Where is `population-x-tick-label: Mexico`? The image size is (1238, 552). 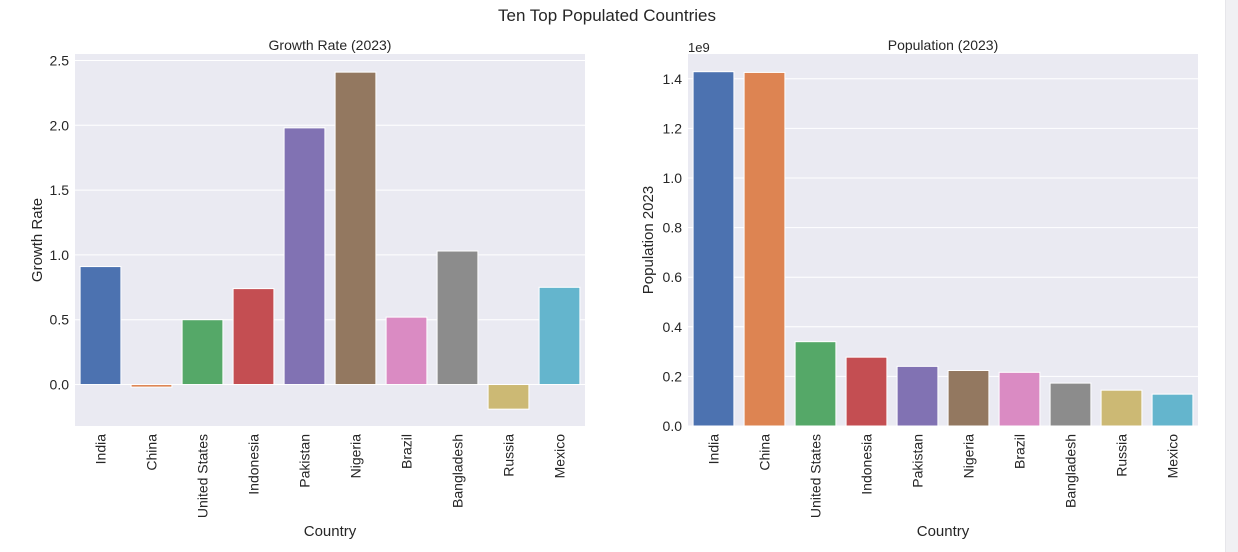
population-x-tick-label: Mexico is located at coordinates (1173, 456).